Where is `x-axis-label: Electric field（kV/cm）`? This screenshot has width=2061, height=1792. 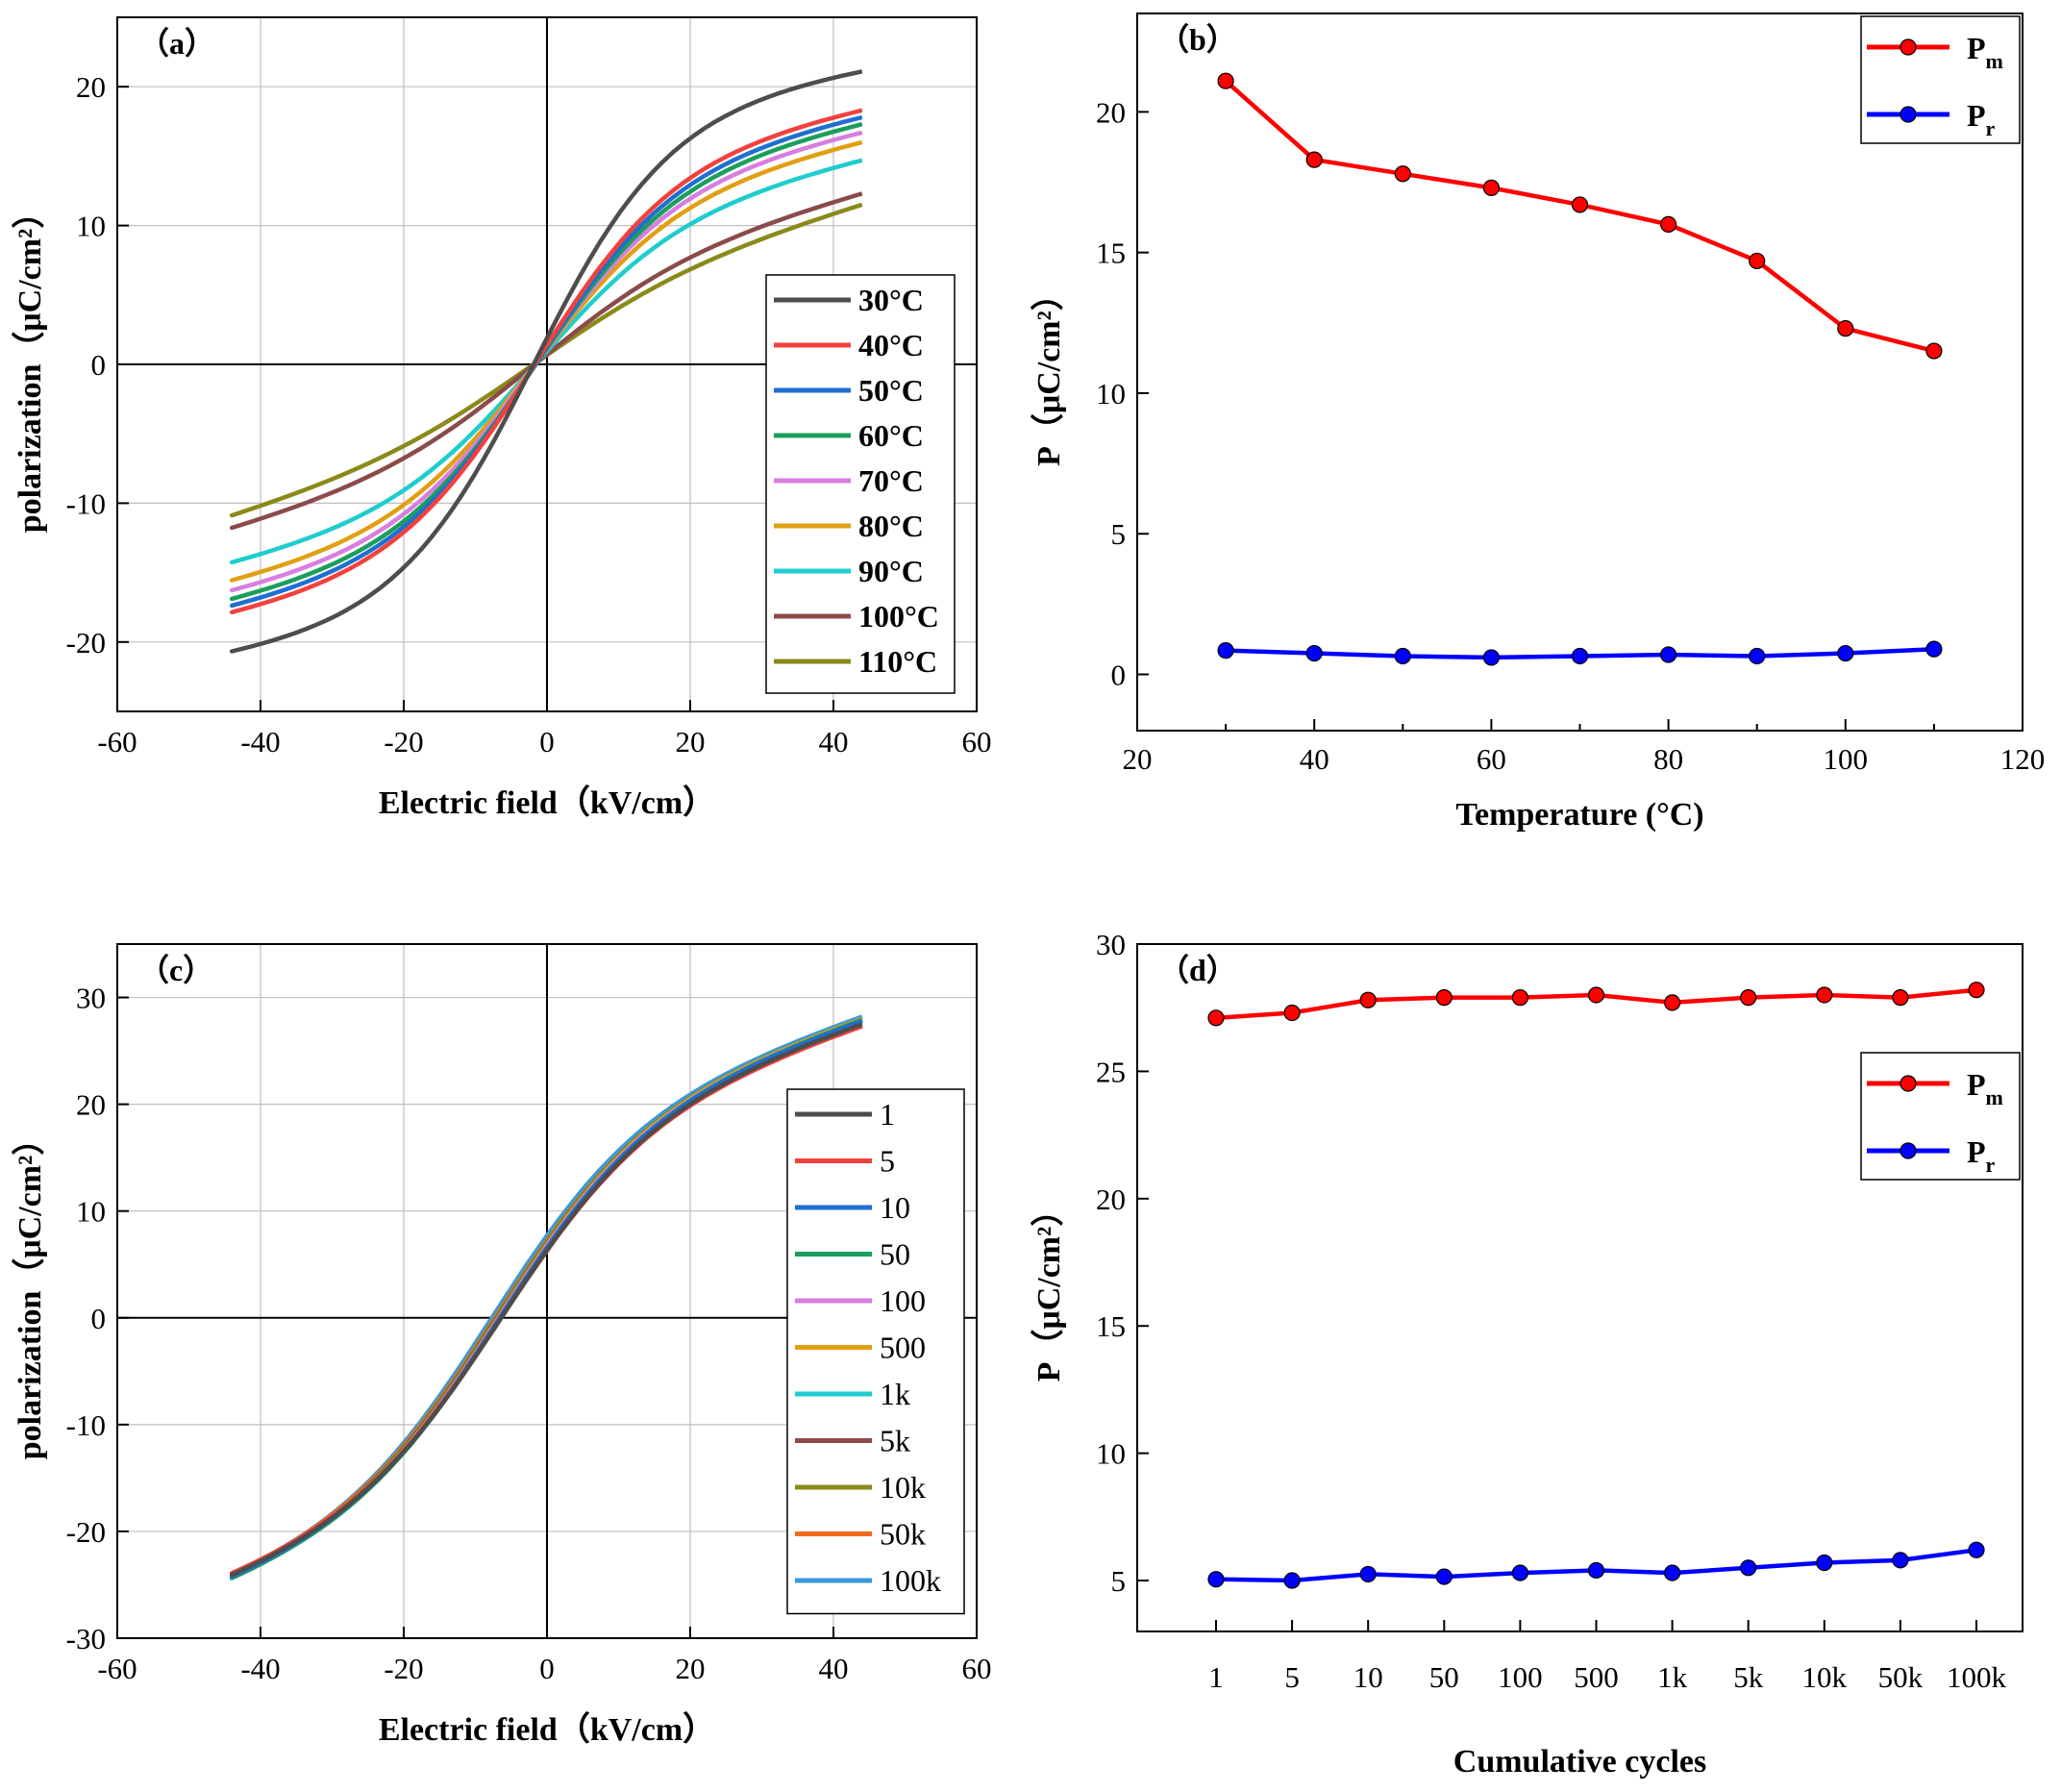 x-axis-label: Electric field（kV/cm） is located at coordinates (547, 1729).